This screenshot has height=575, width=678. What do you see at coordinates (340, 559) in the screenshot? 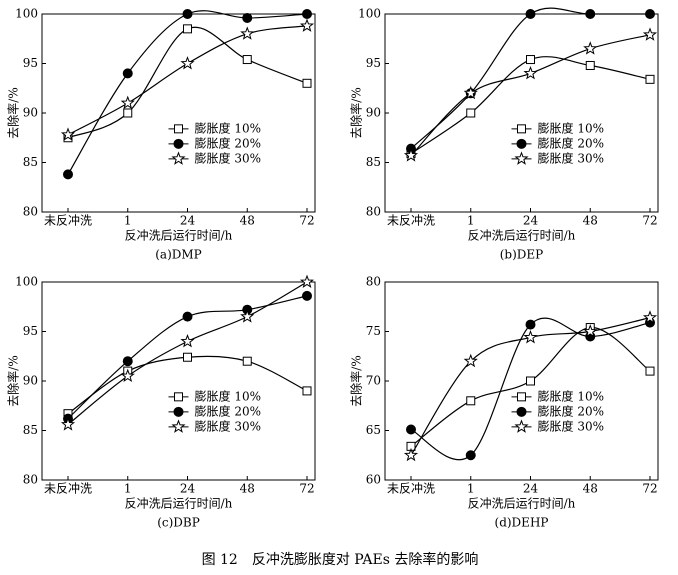
I see `figure-caption: 图 12 反冲洗膨胀度对 PAEs 去除率的影响` at bounding box center [340, 559].